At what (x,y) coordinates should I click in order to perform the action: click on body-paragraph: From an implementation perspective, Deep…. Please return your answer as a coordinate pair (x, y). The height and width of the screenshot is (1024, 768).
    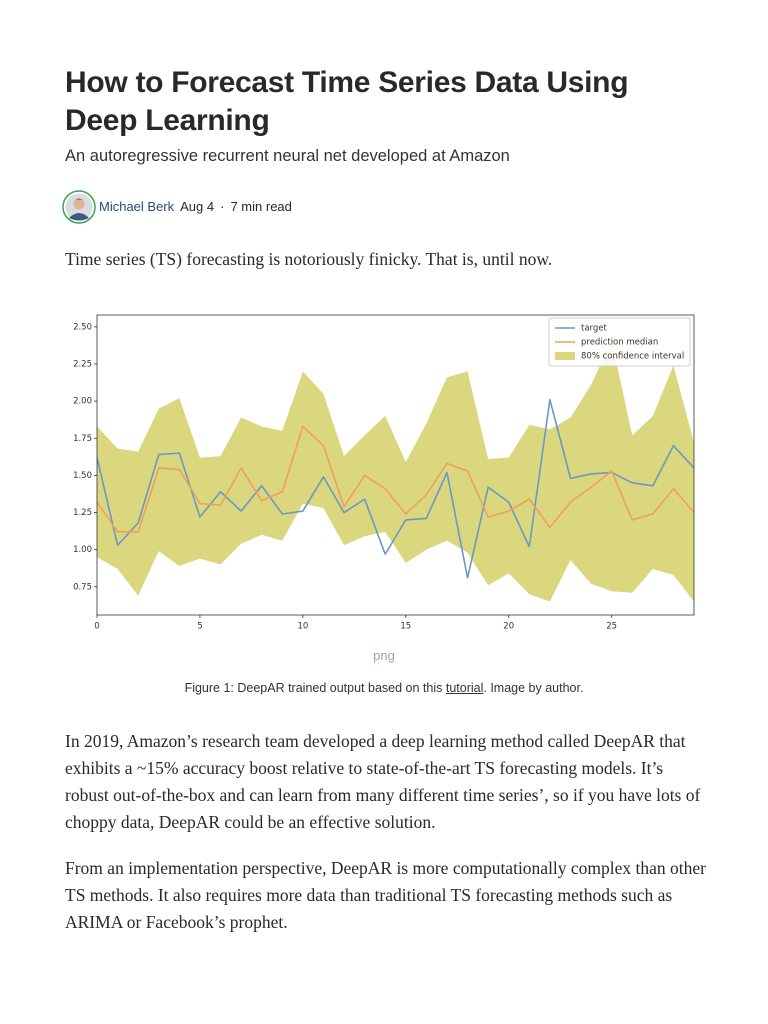
    Looking at the image, I should click on (386, 895).